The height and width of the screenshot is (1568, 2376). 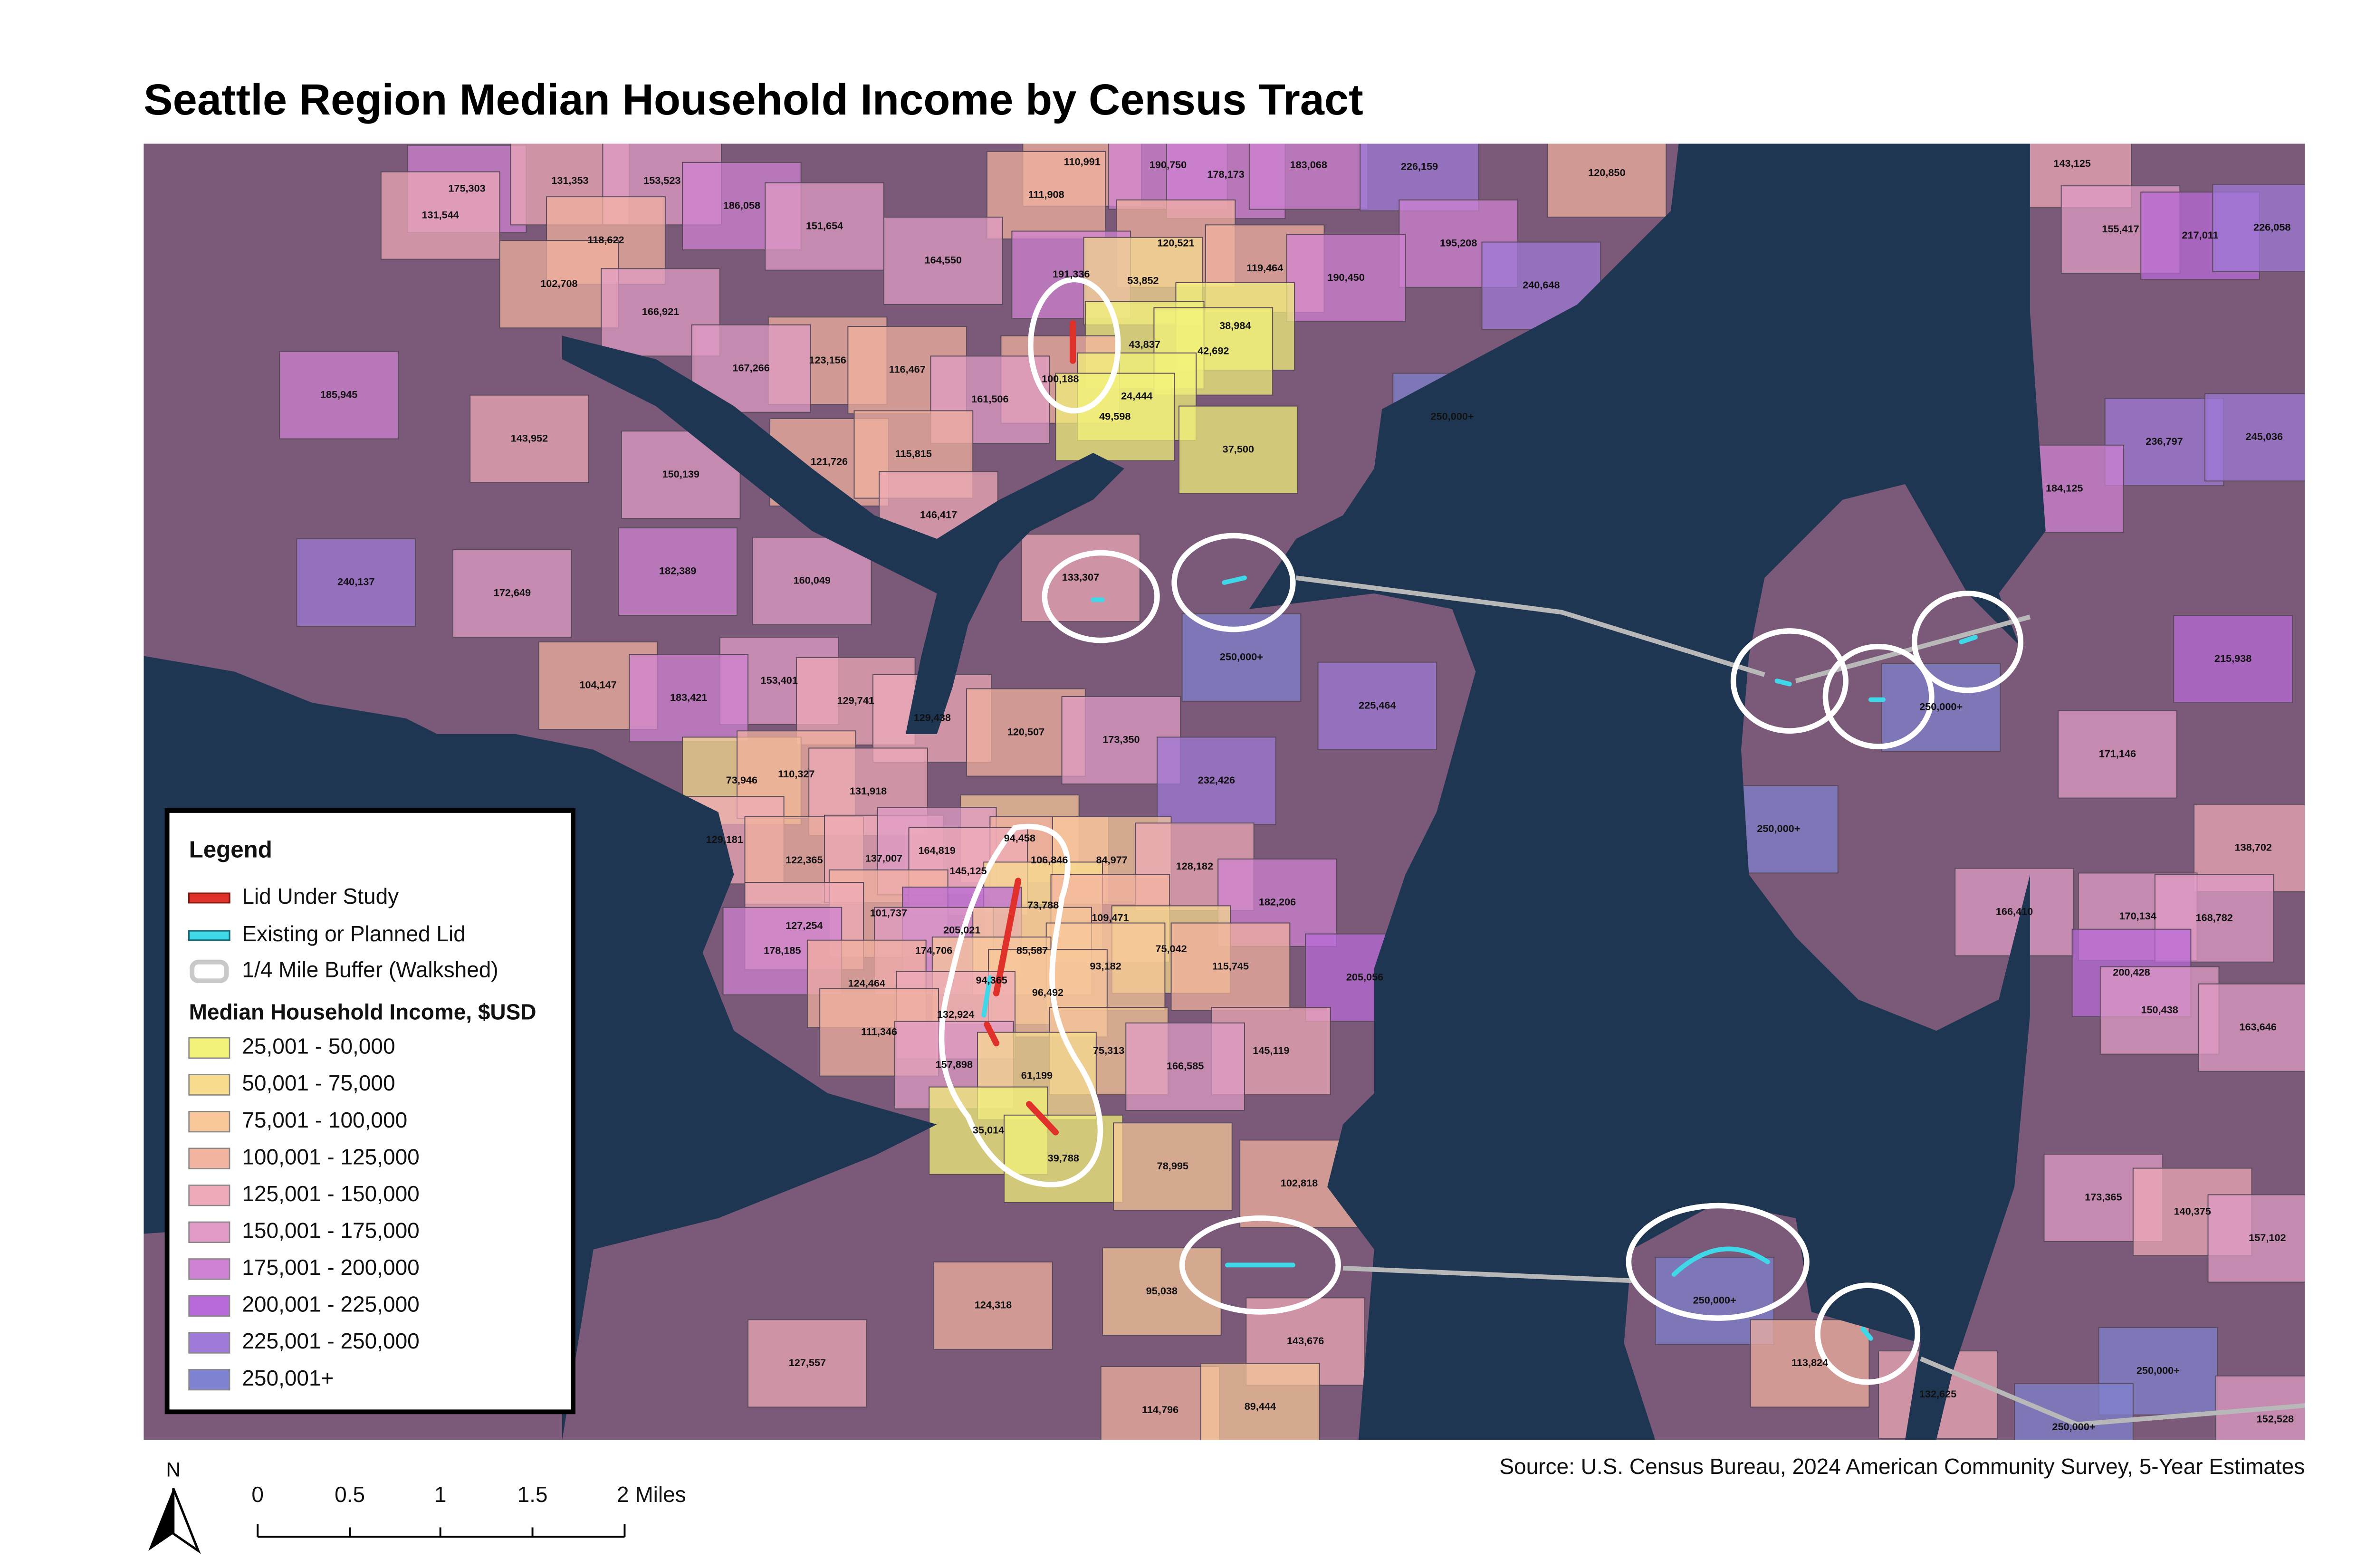 What do you see at coordinates (991, 980) in the screenshot?
I see `tract-label: 94,365` at bounding box center [991, 980].